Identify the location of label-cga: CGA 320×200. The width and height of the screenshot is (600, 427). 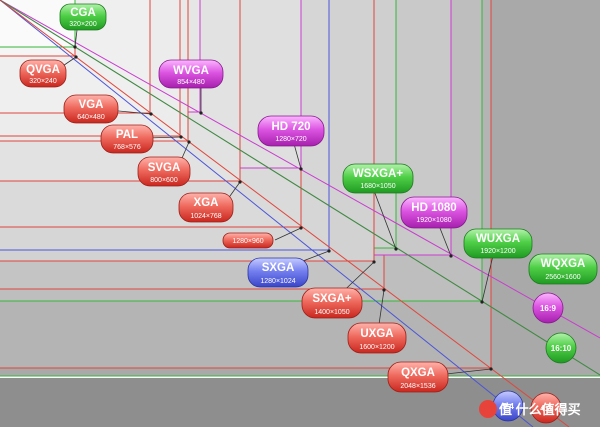
(83, 17).